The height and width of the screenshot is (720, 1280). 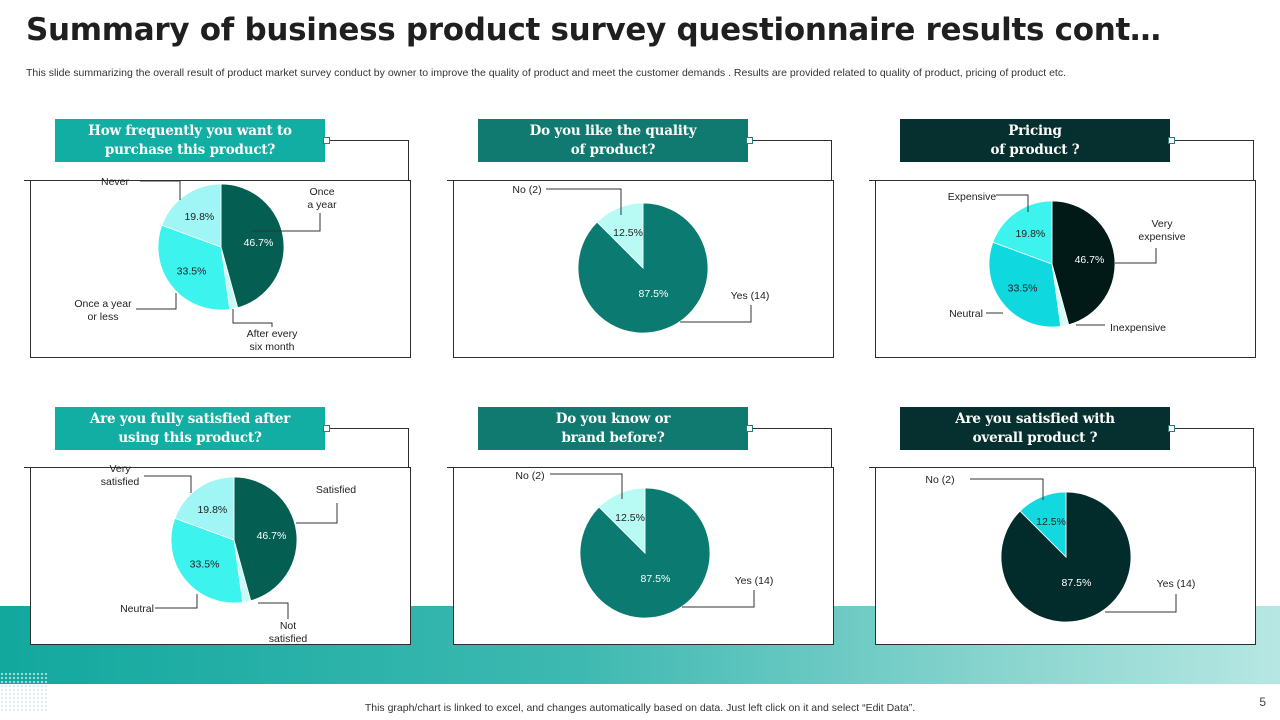 I want to click on chart-title-banner: Do you like the quality of product?, so click(x=613, y=140).